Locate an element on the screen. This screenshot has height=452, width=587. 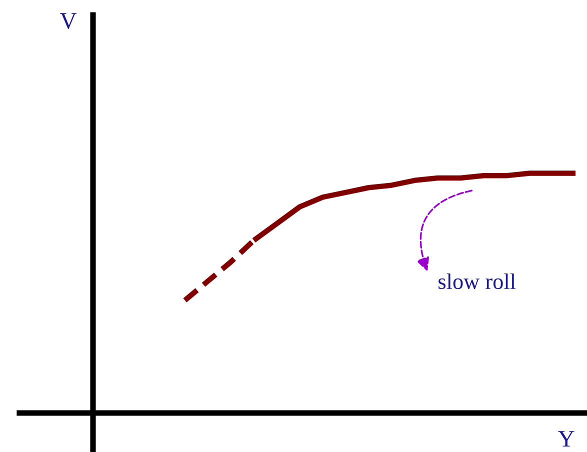
text: V is located at coordinates (68, 21).